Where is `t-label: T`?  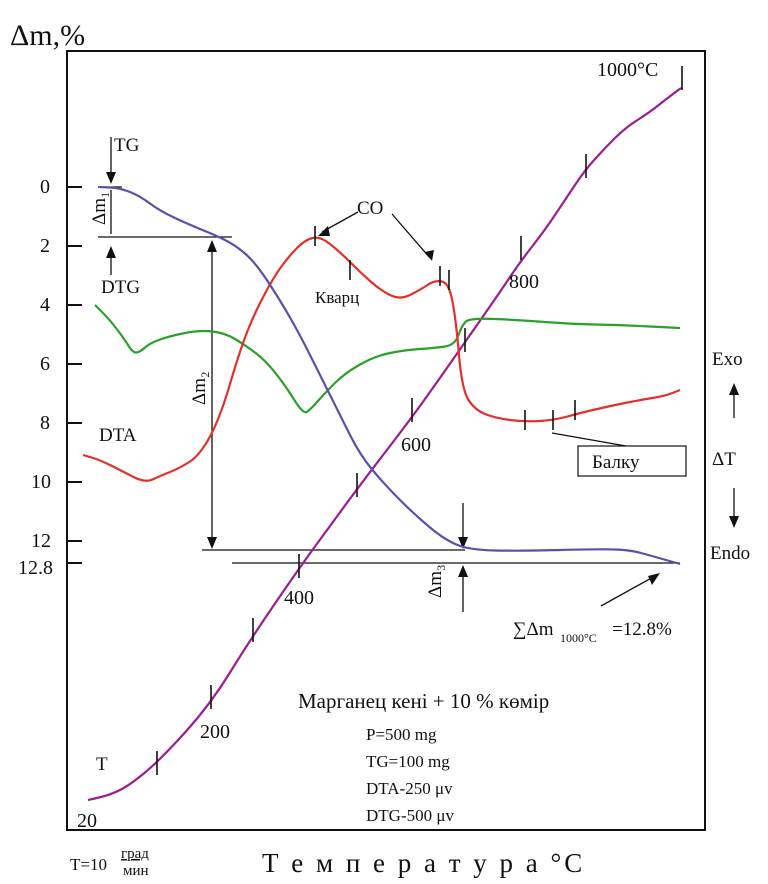
t-label: T is located at coordinates (102, 764).